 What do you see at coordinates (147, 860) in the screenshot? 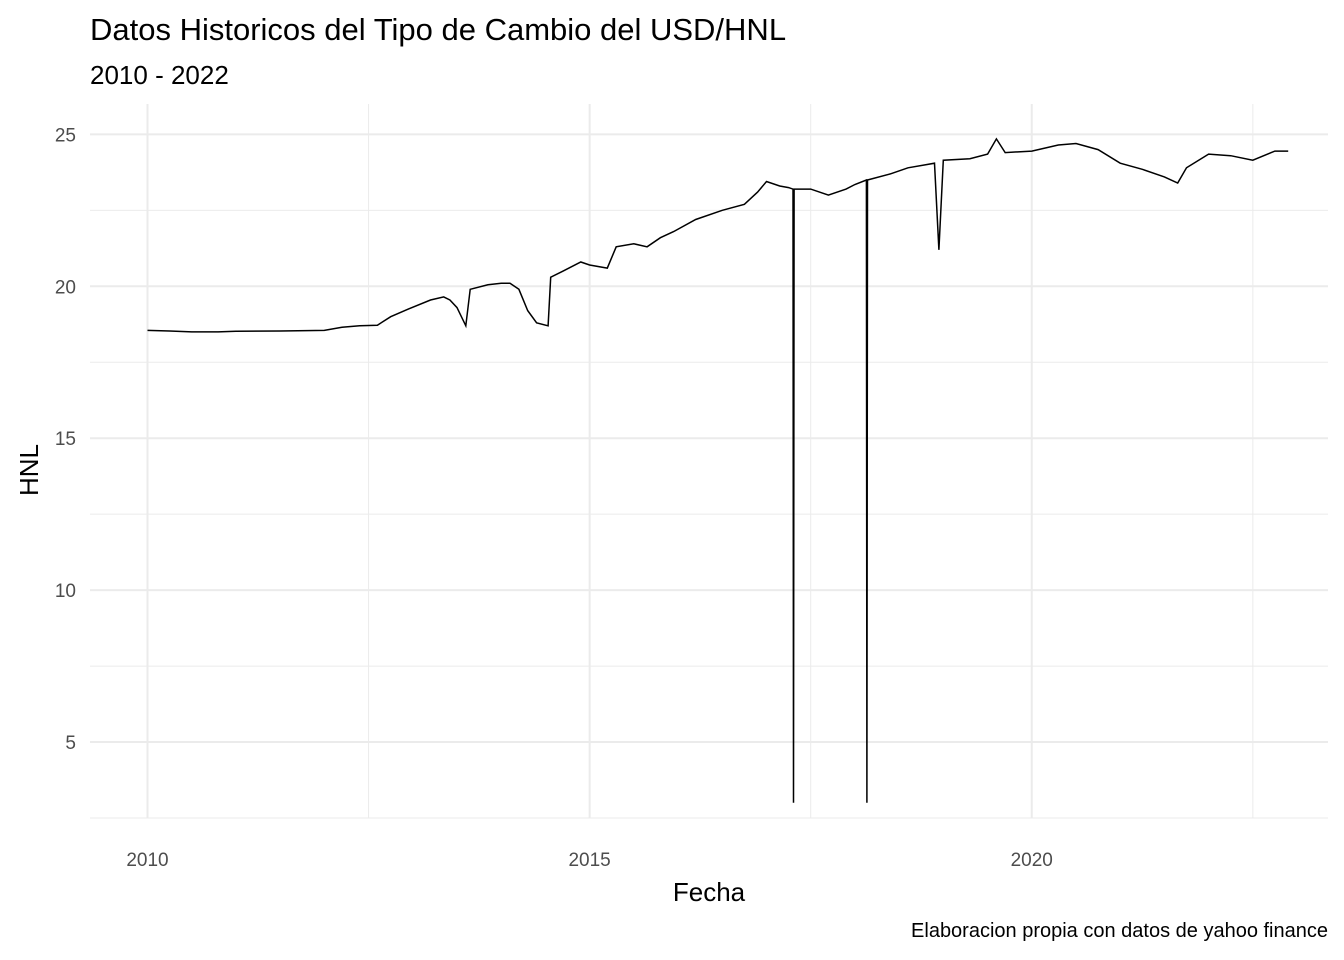
I see `x-tick-label: 2010` at bounding box center [147, 860].